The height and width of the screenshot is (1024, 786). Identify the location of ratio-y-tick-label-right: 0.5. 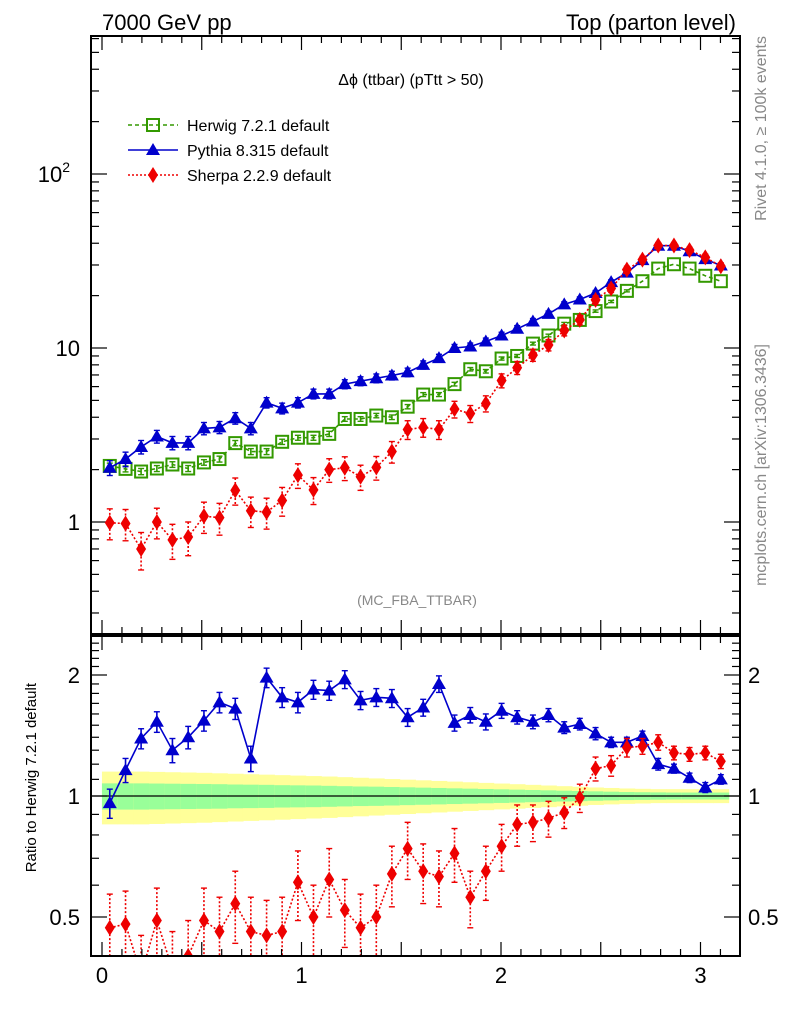
(763, 917).